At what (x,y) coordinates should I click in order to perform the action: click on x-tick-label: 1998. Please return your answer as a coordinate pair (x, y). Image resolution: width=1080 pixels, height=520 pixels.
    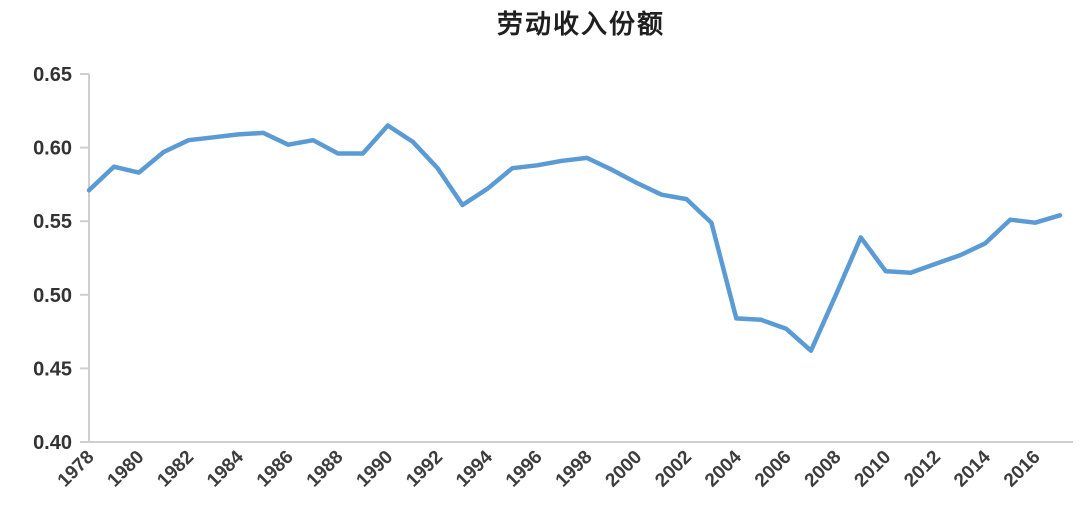
    Looking at the image, I should click on (574, 469).